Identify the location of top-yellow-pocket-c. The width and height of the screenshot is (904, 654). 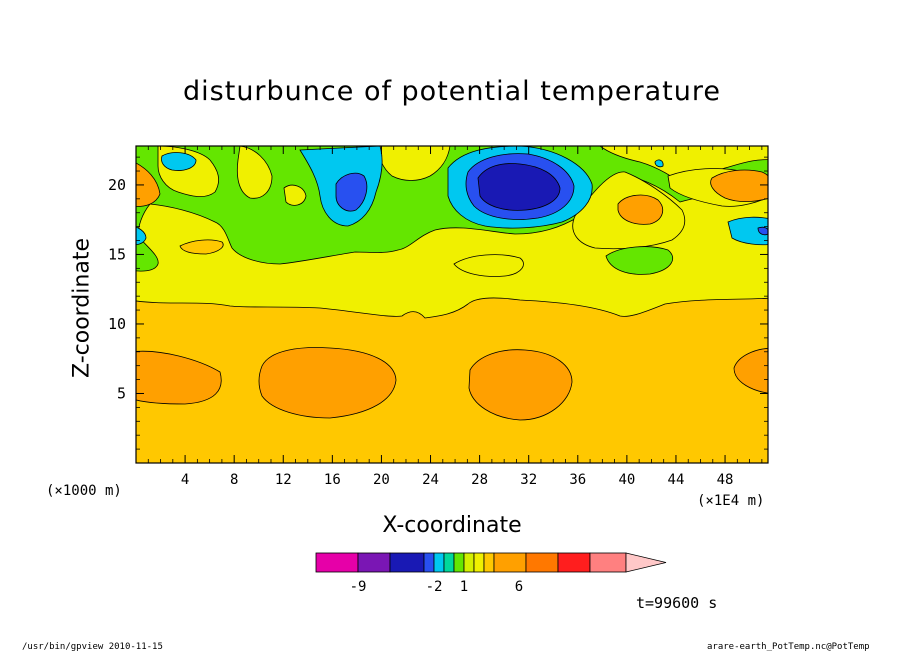
(295, 195).